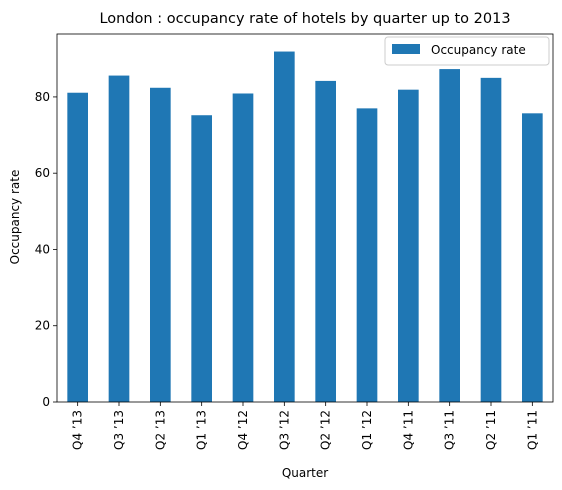  Describe the element at coordinates (42, 97) in the screenshot. I see `y-tick-label: 80` at that location.